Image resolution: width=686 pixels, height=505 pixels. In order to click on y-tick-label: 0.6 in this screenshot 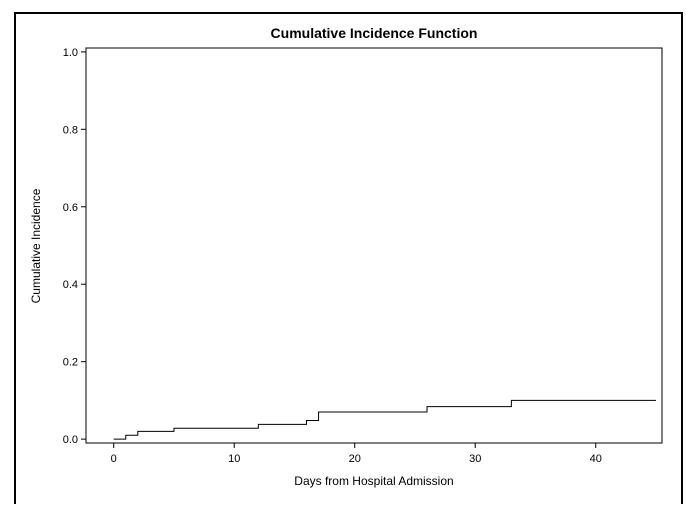, I will do `click(70, 208)`.